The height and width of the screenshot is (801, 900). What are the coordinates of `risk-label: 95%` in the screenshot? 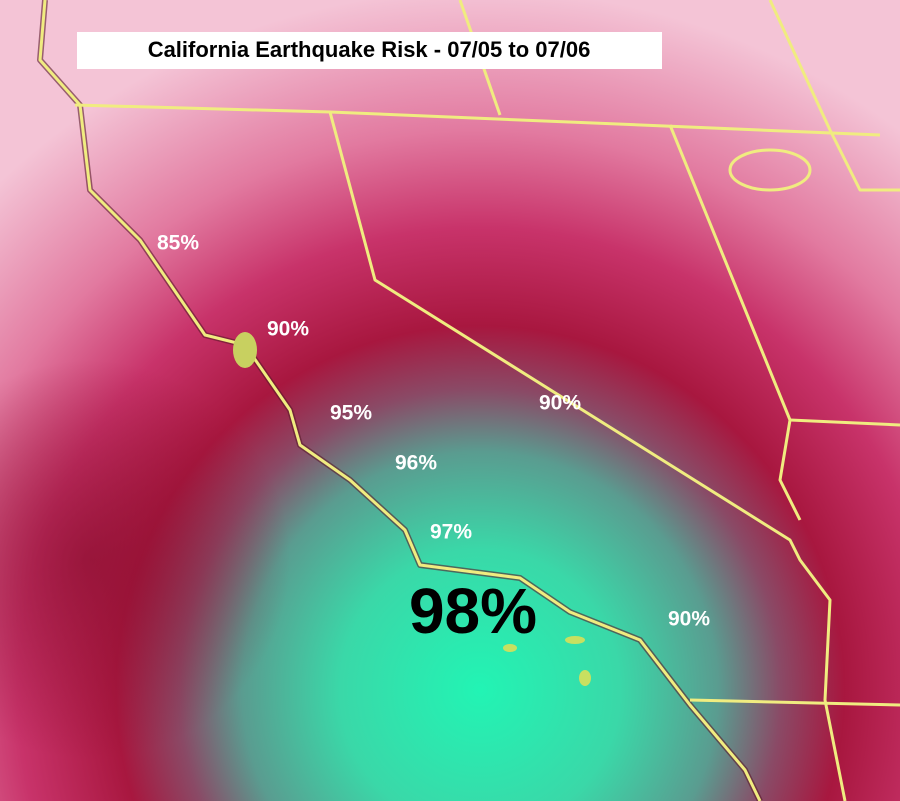 It's located at (351, 413).